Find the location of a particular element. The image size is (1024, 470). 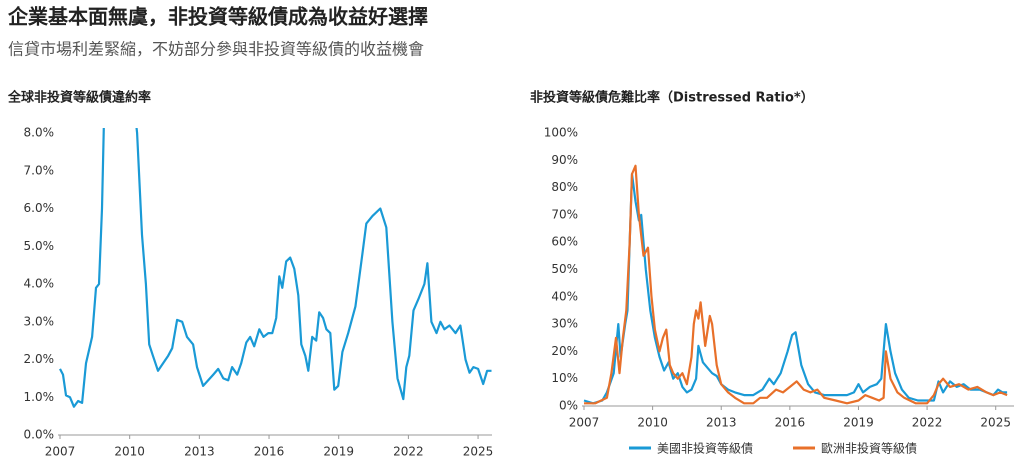

y-tick-label: 20% is located at coordinates (564, 351).